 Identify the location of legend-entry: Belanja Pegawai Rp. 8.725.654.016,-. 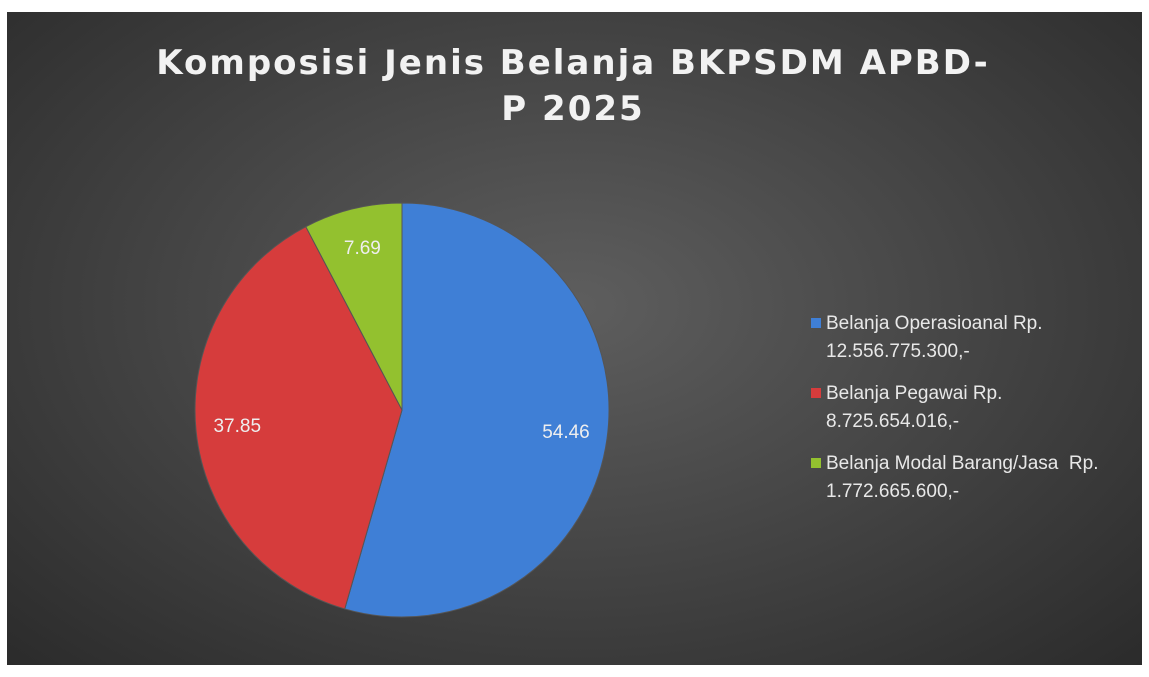
(976, 408).